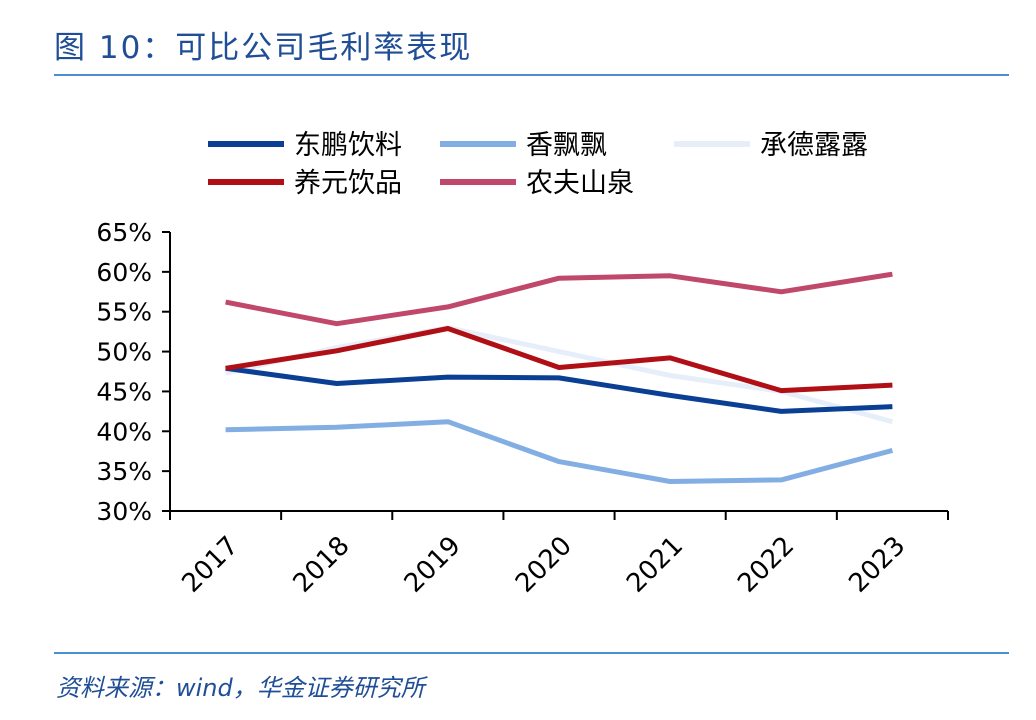 Image resolution: width=1036 pixels, height=720 pixels. I want to click on legend-item: 东鹏饮料, so click(305, 145).